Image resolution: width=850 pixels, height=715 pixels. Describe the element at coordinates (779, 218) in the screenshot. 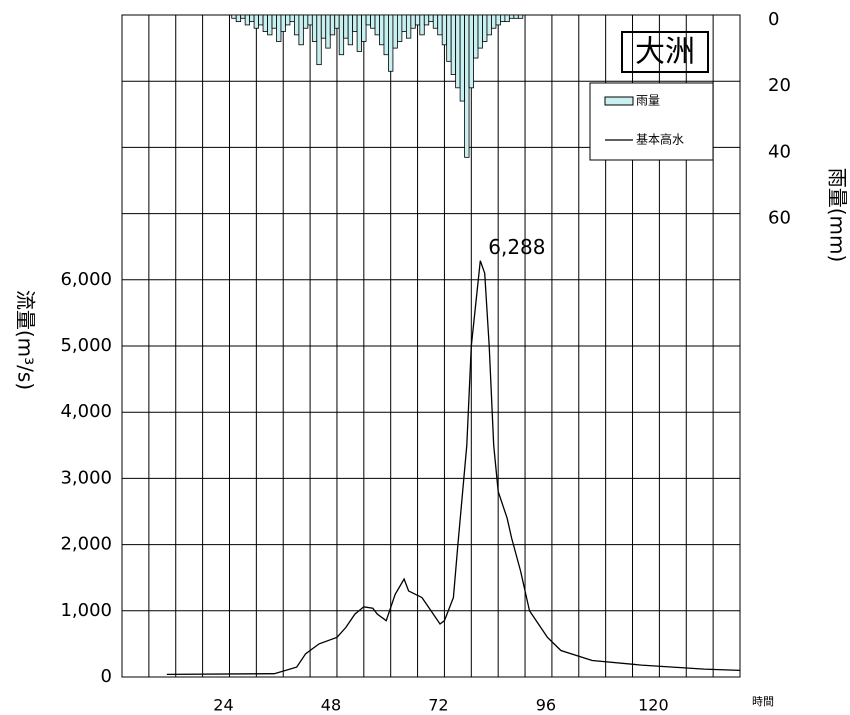

I see `y2-tick-label: 60` at that location.